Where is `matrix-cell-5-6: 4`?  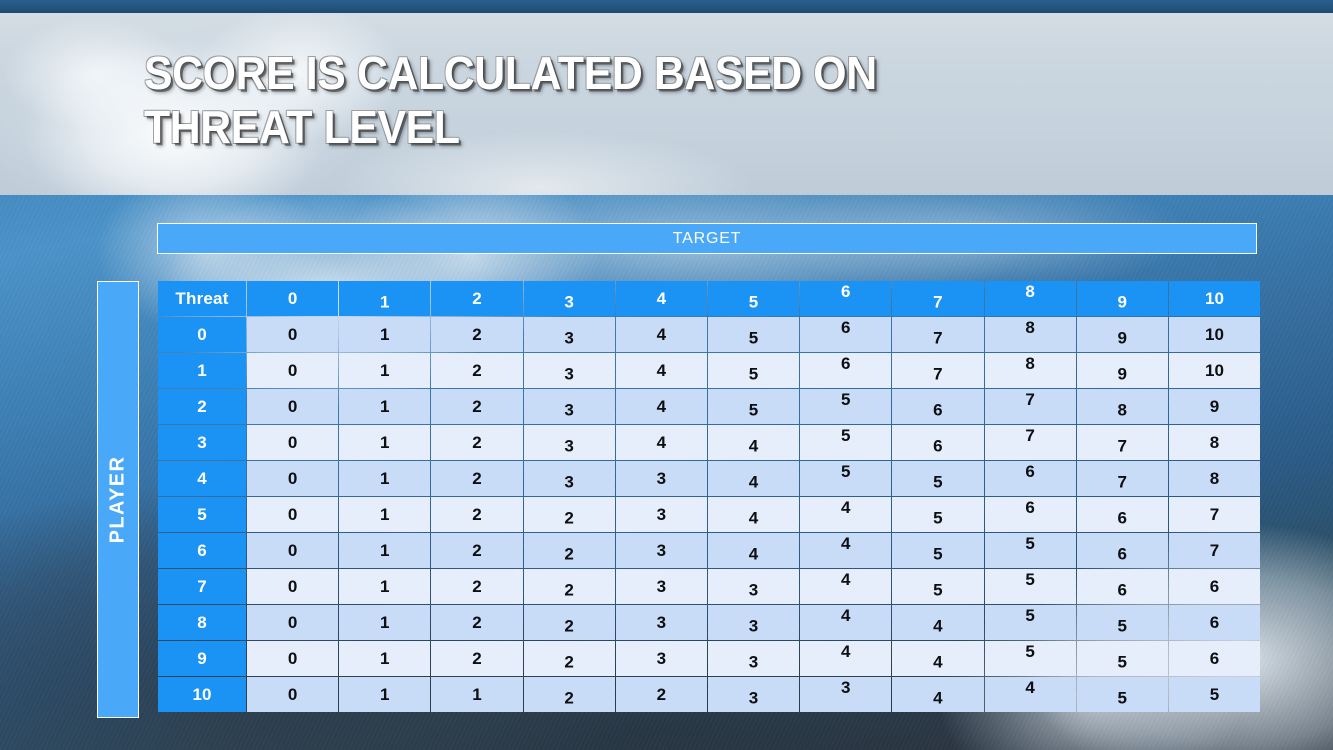 matrix-cell-5-6: 4 is located at coordinates (846, 514).